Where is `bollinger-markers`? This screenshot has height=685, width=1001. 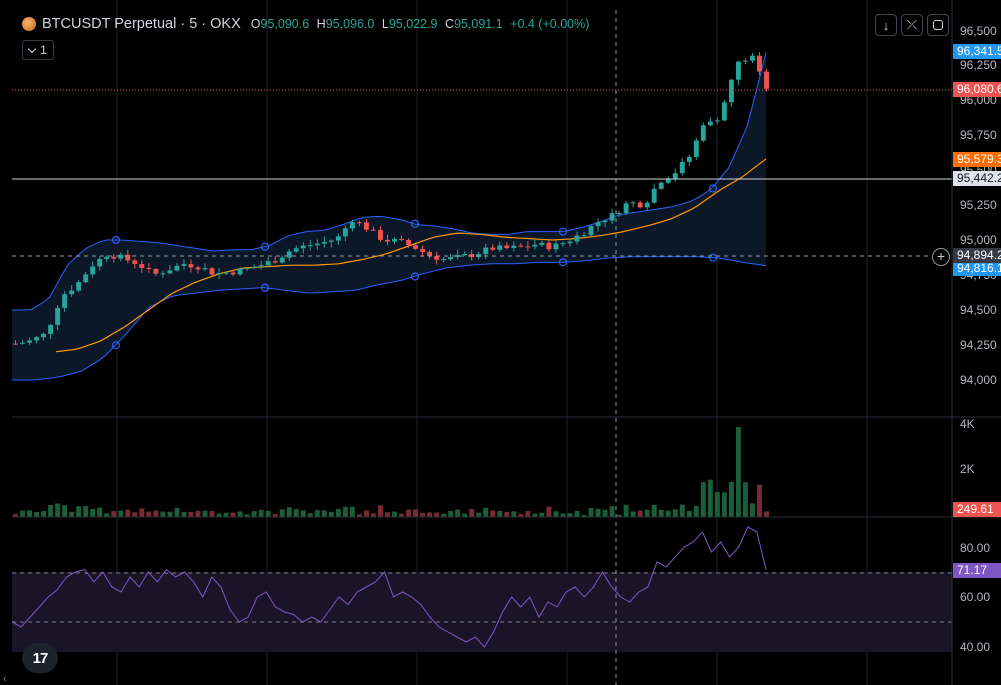
bollinger-markers is located at coordinates (414, 267).